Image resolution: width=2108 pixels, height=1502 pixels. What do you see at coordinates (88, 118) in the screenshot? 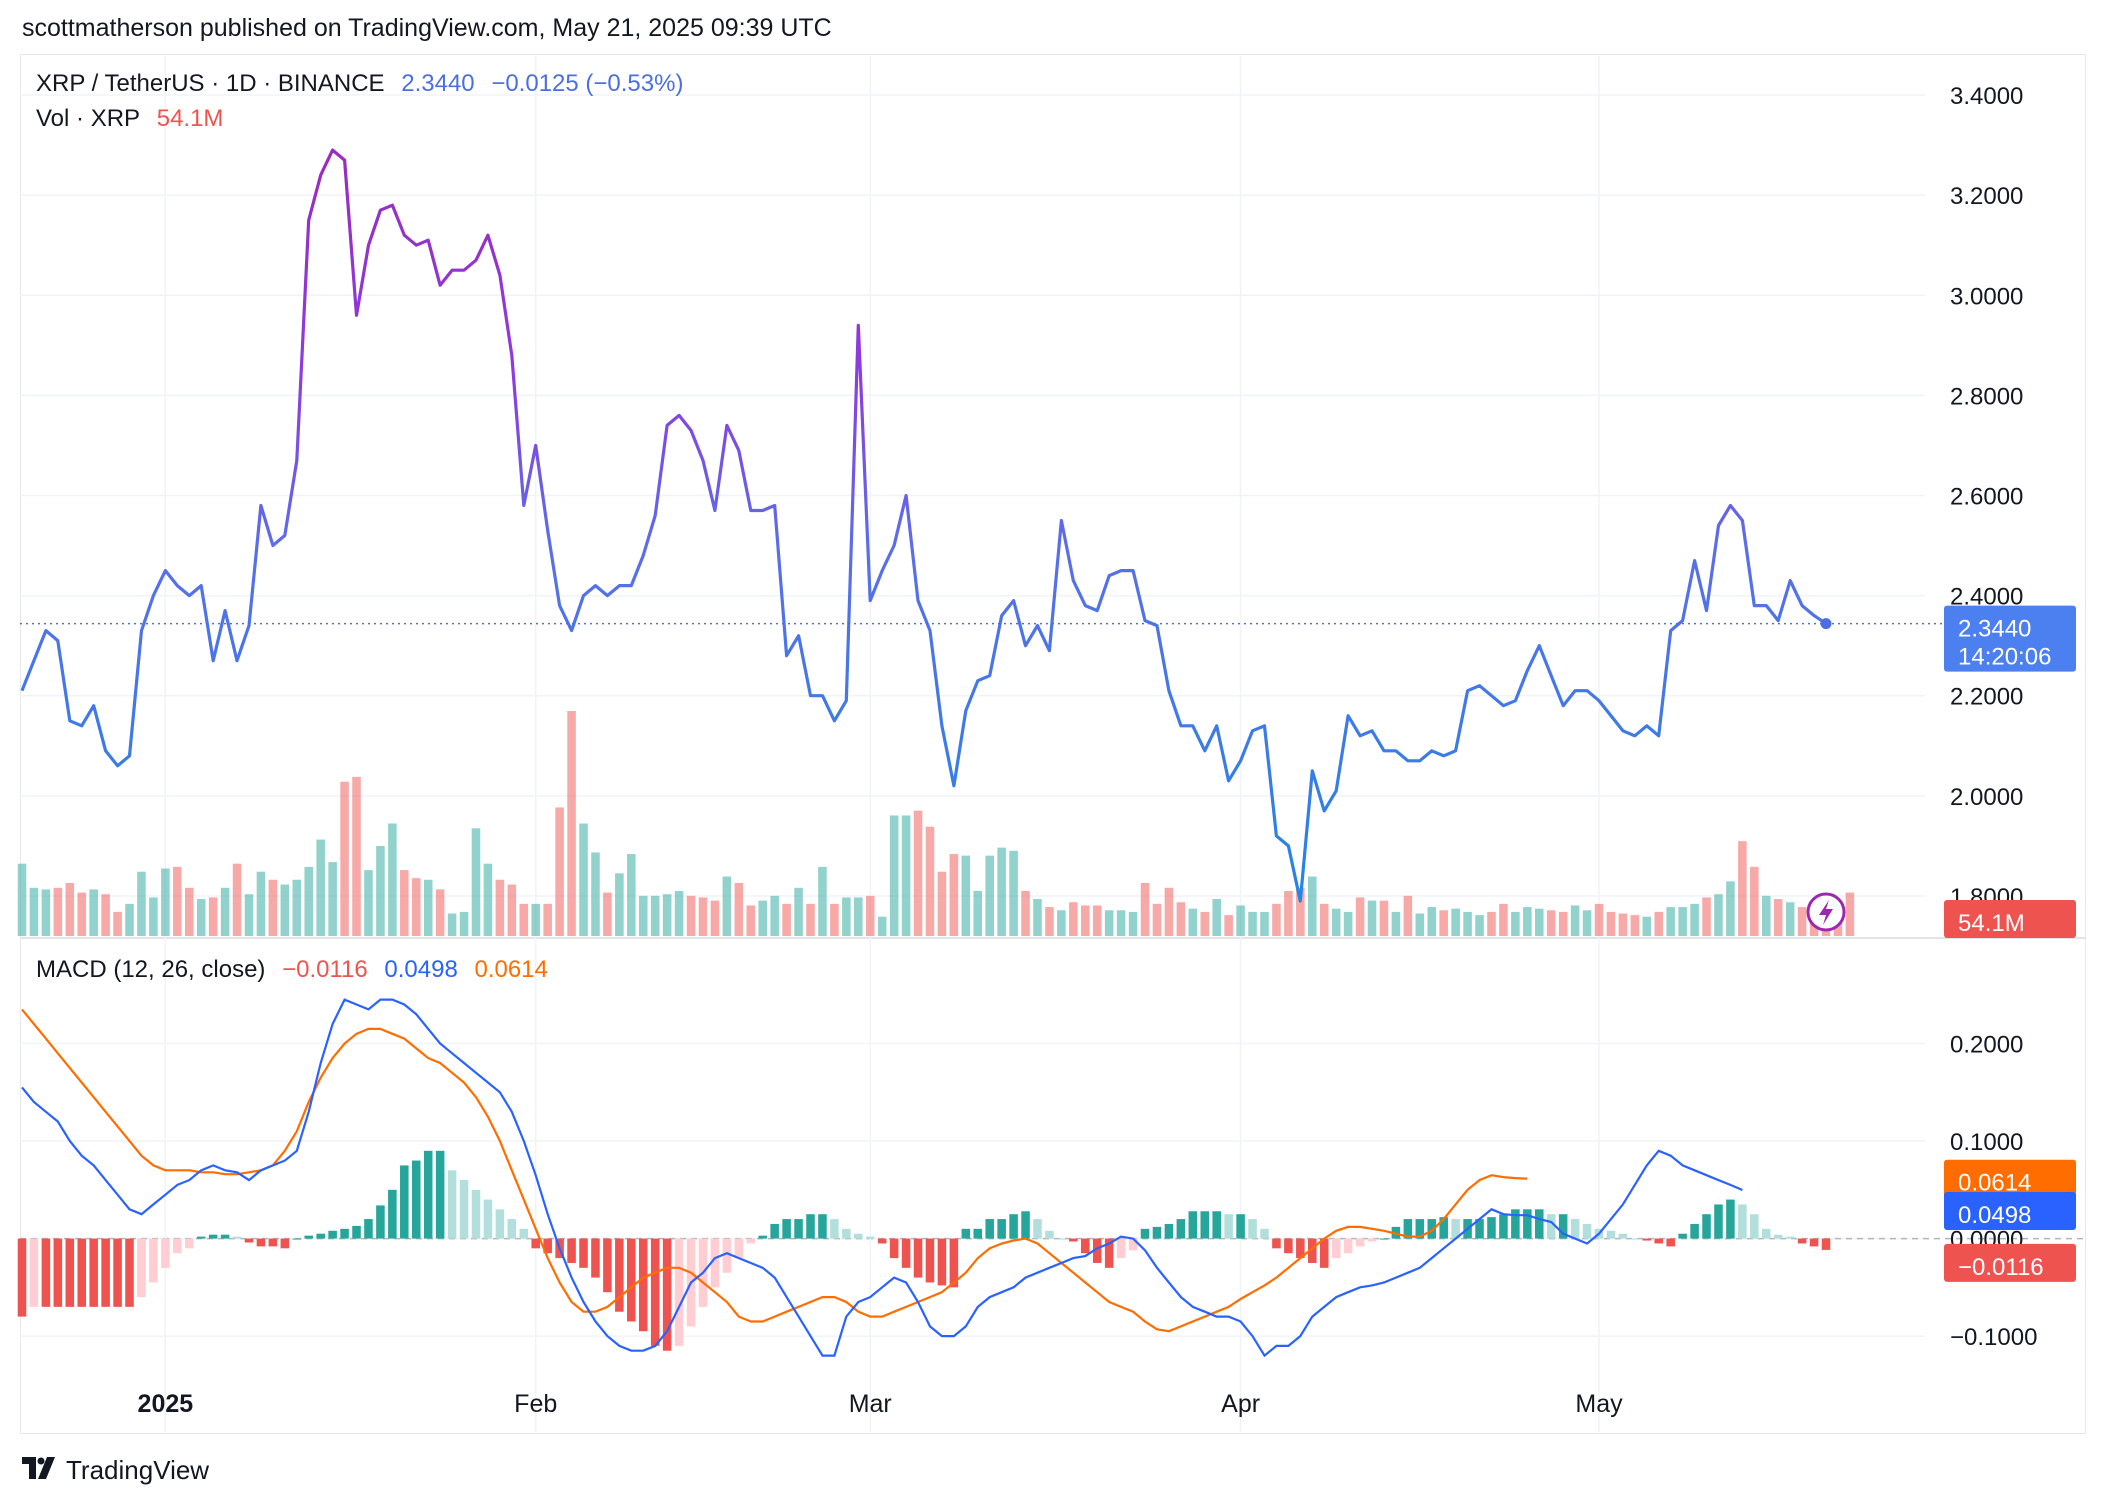
I see `volume-title: Vol · XRP` at bounding box center [88, 118].